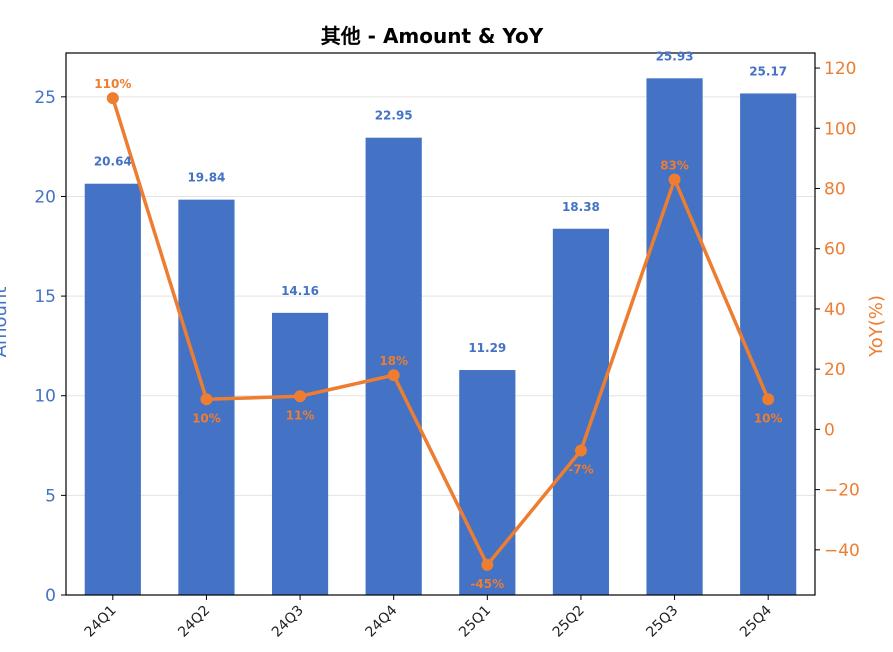  Describe the element at coordinates (842, 551) in the screenshot. I see `y-right-tick-label: −40` at that location.